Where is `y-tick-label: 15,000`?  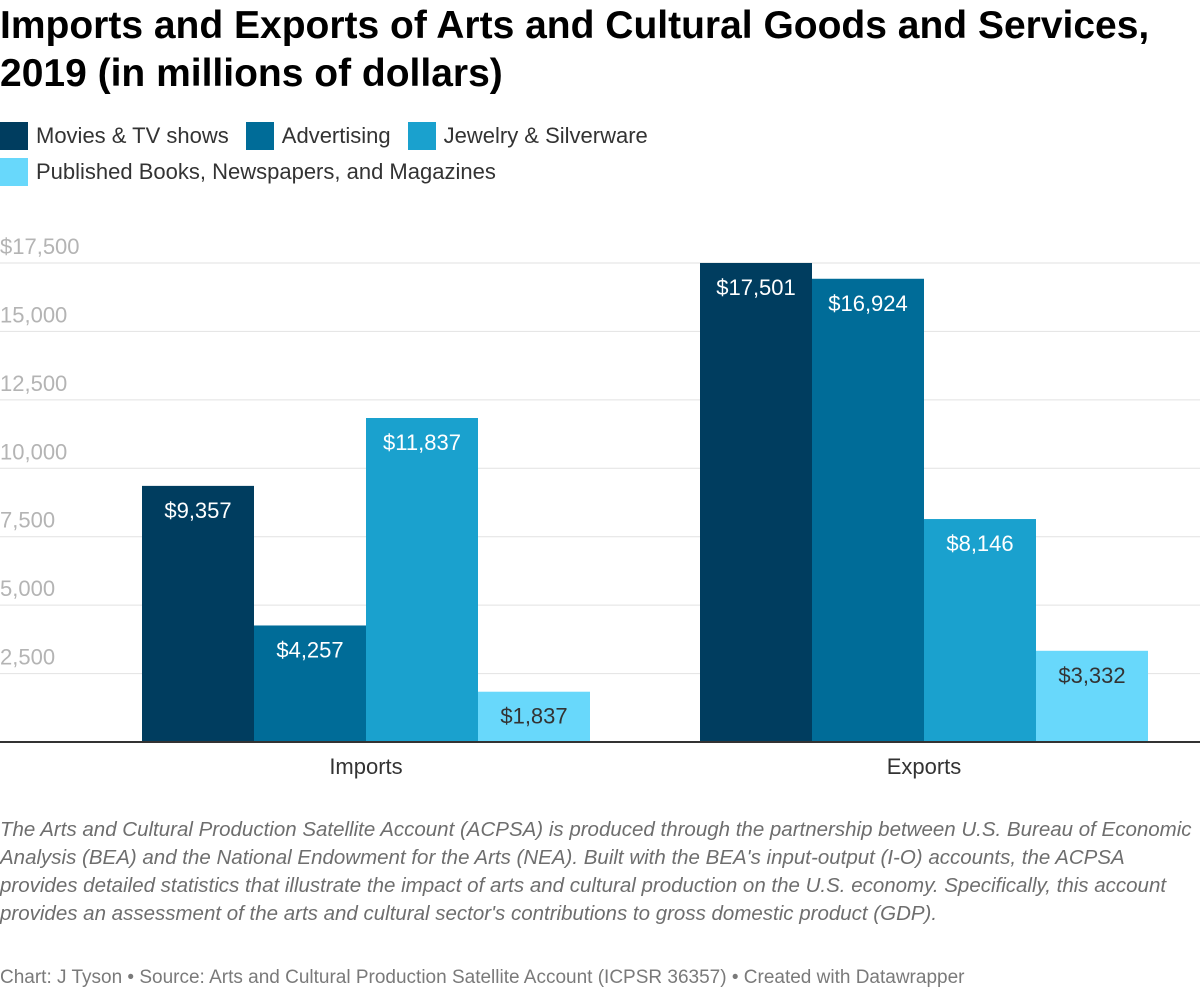
y-tick-label: 15,000 is located at coordinates (33, 314).